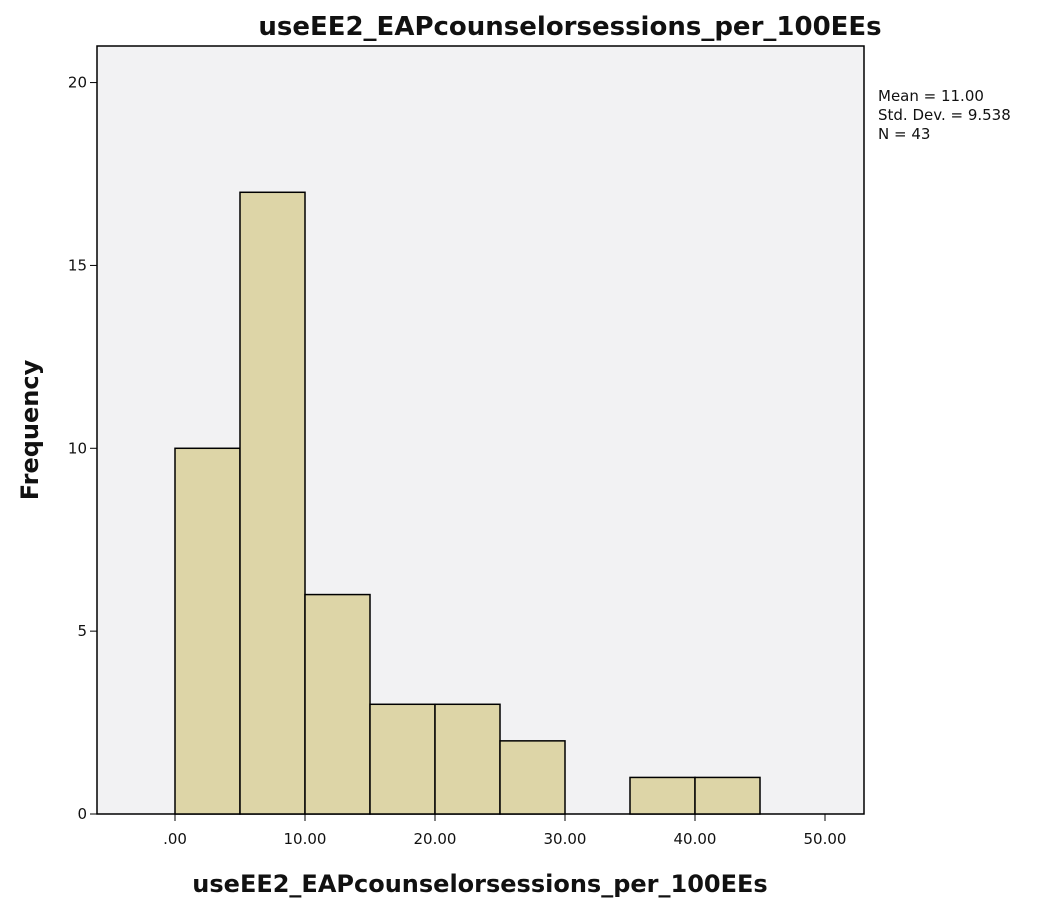 The image size is (1055, 900). I want to click on stat-mean: Mean = 11.00, so click(931, 96).